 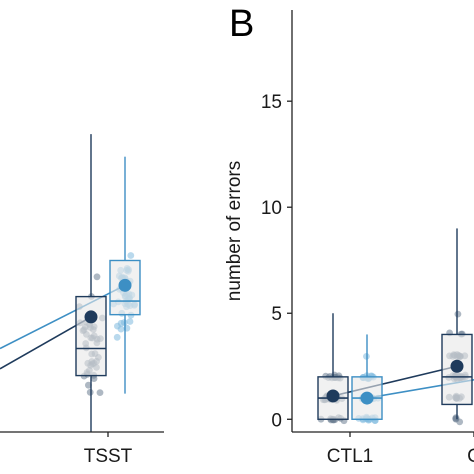 What do you see at coordinates (276, 314) in the screenshot?
I see `y-tick-label: 5` at bounding box center [276, 314].